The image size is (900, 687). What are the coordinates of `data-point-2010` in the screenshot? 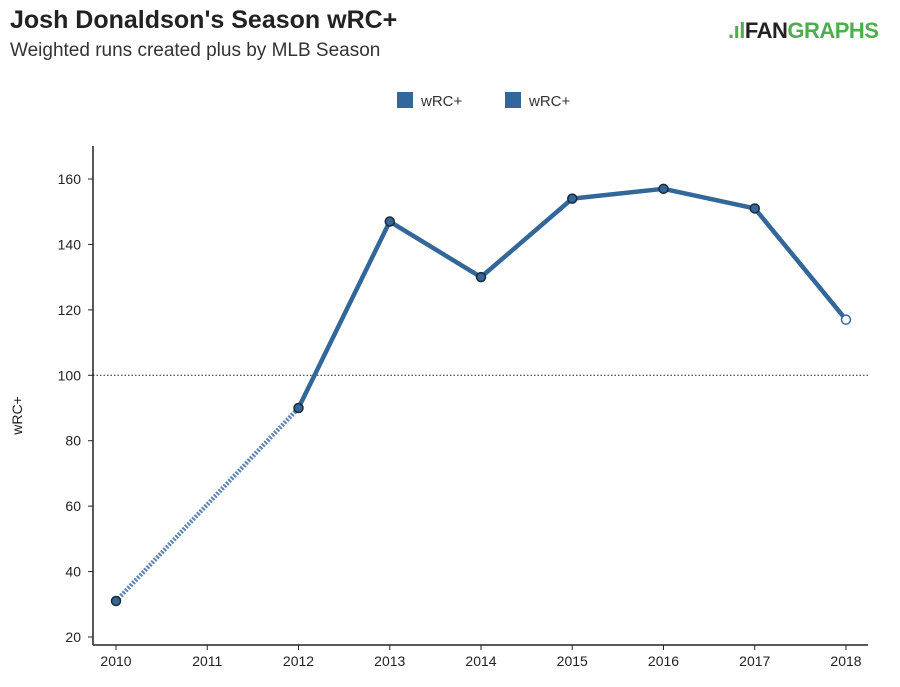 It's located at (116, 601).